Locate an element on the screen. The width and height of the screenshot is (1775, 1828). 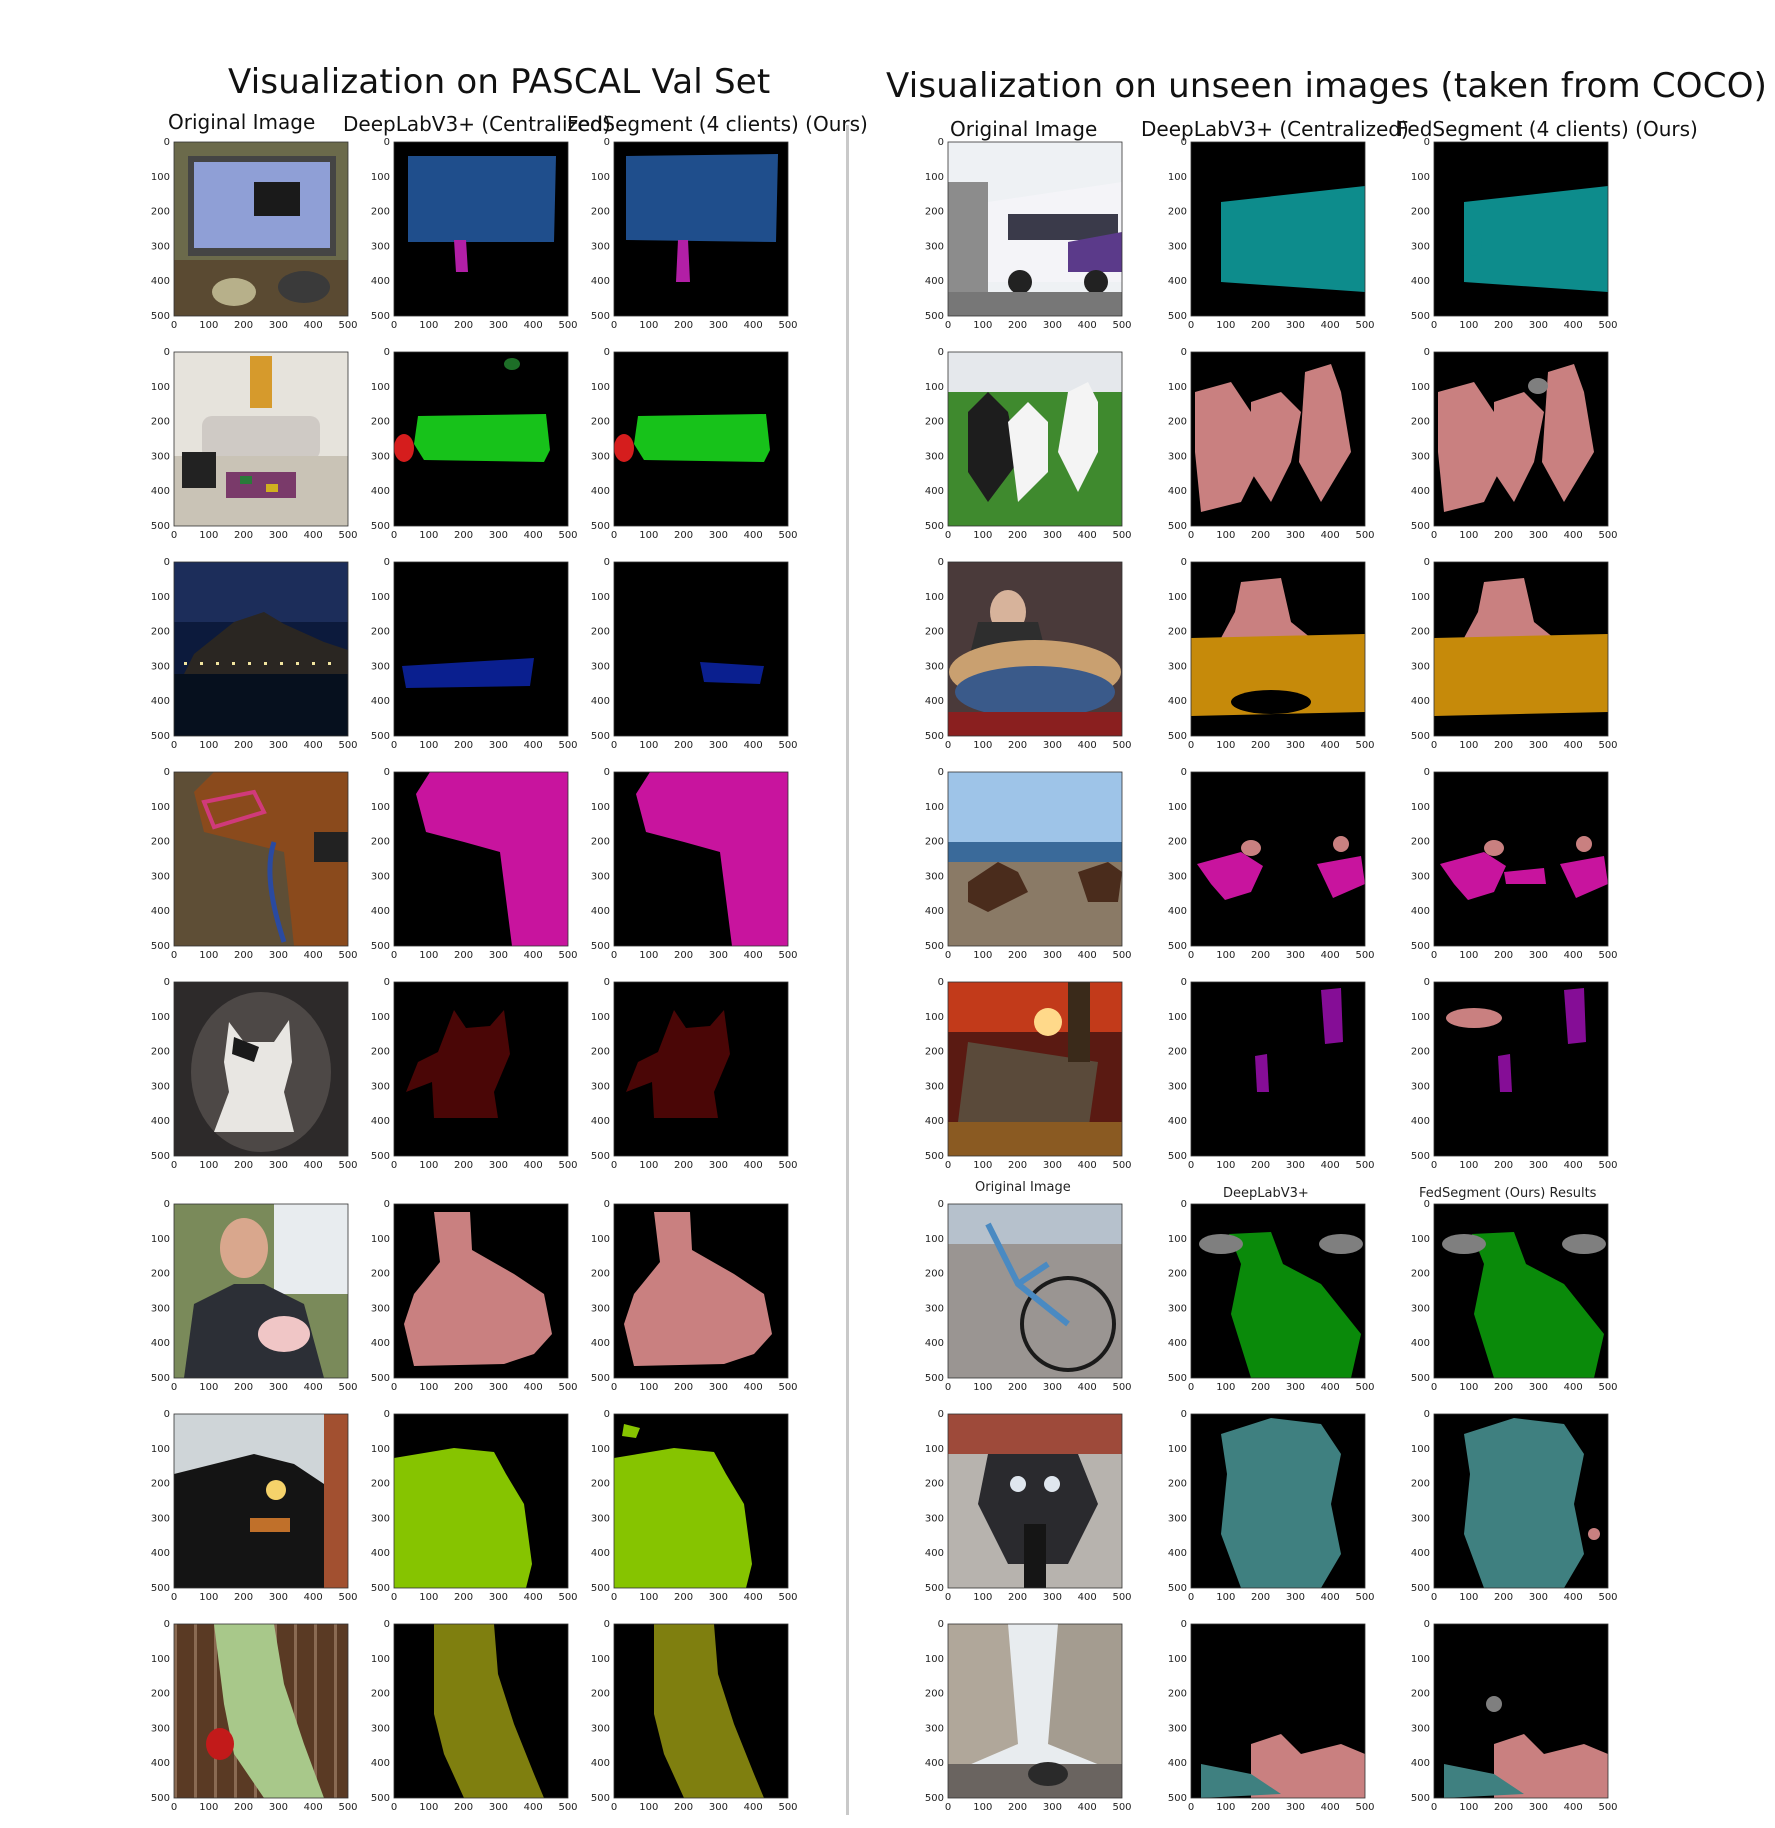
left-row7-fedsegment-mask-svg: 0 0 100 100 200 200 300 300 400 400 500 500 is located at coordinates (694, 1506).